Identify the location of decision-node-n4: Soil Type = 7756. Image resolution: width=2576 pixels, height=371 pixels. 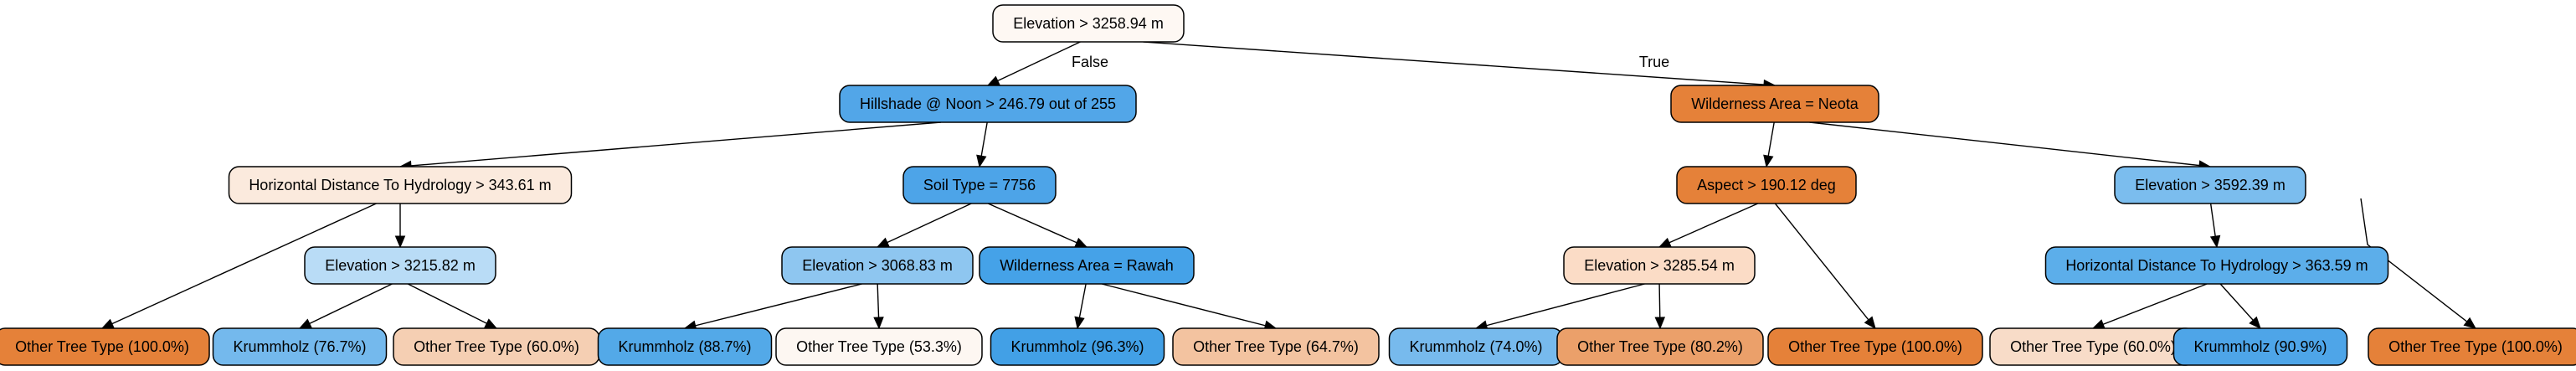
(980, 185).